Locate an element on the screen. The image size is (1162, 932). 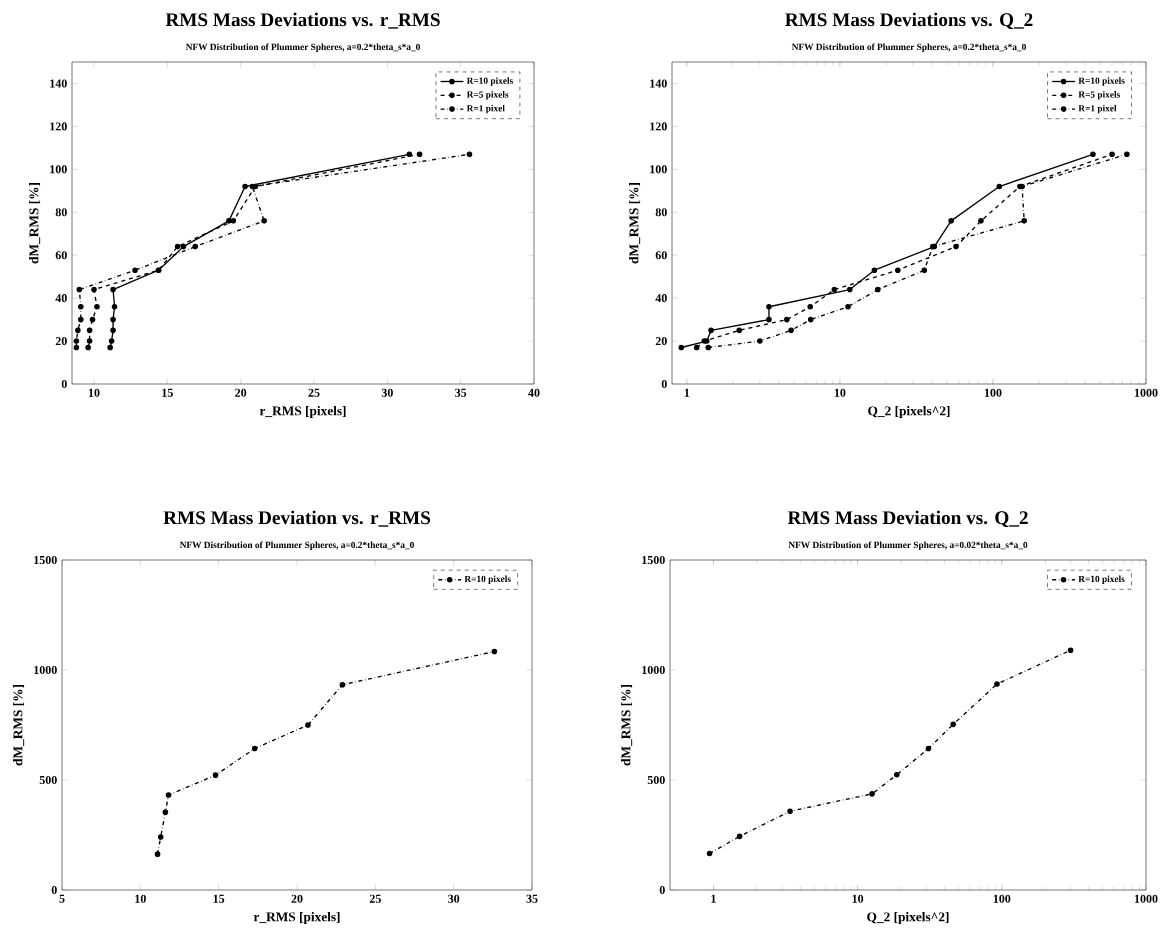
chart-title: RMS Mass Deviation vs. r_RMS is located at coordinates (297, 518).